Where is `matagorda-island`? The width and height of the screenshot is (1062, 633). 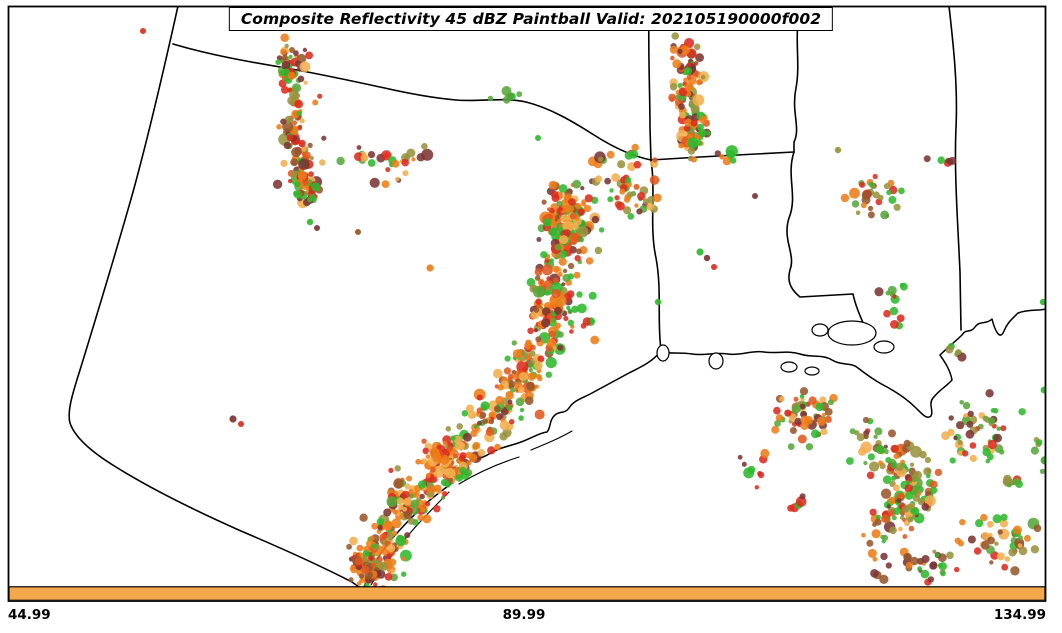 matagorda-island is located at coordinates (489, 470).